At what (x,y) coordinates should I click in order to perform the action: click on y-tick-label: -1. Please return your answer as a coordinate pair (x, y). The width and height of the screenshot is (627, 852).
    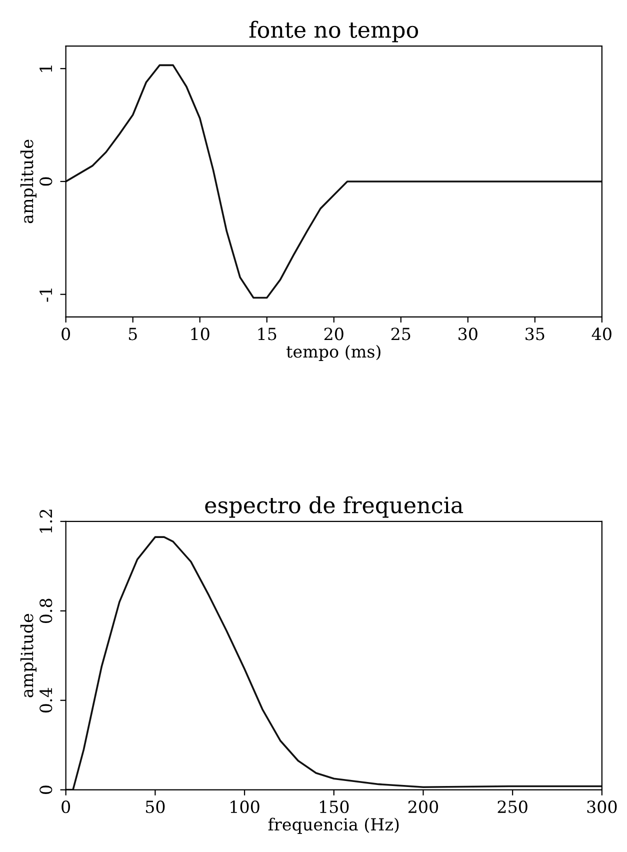
    Looking at the image, I should click on (46, 295).